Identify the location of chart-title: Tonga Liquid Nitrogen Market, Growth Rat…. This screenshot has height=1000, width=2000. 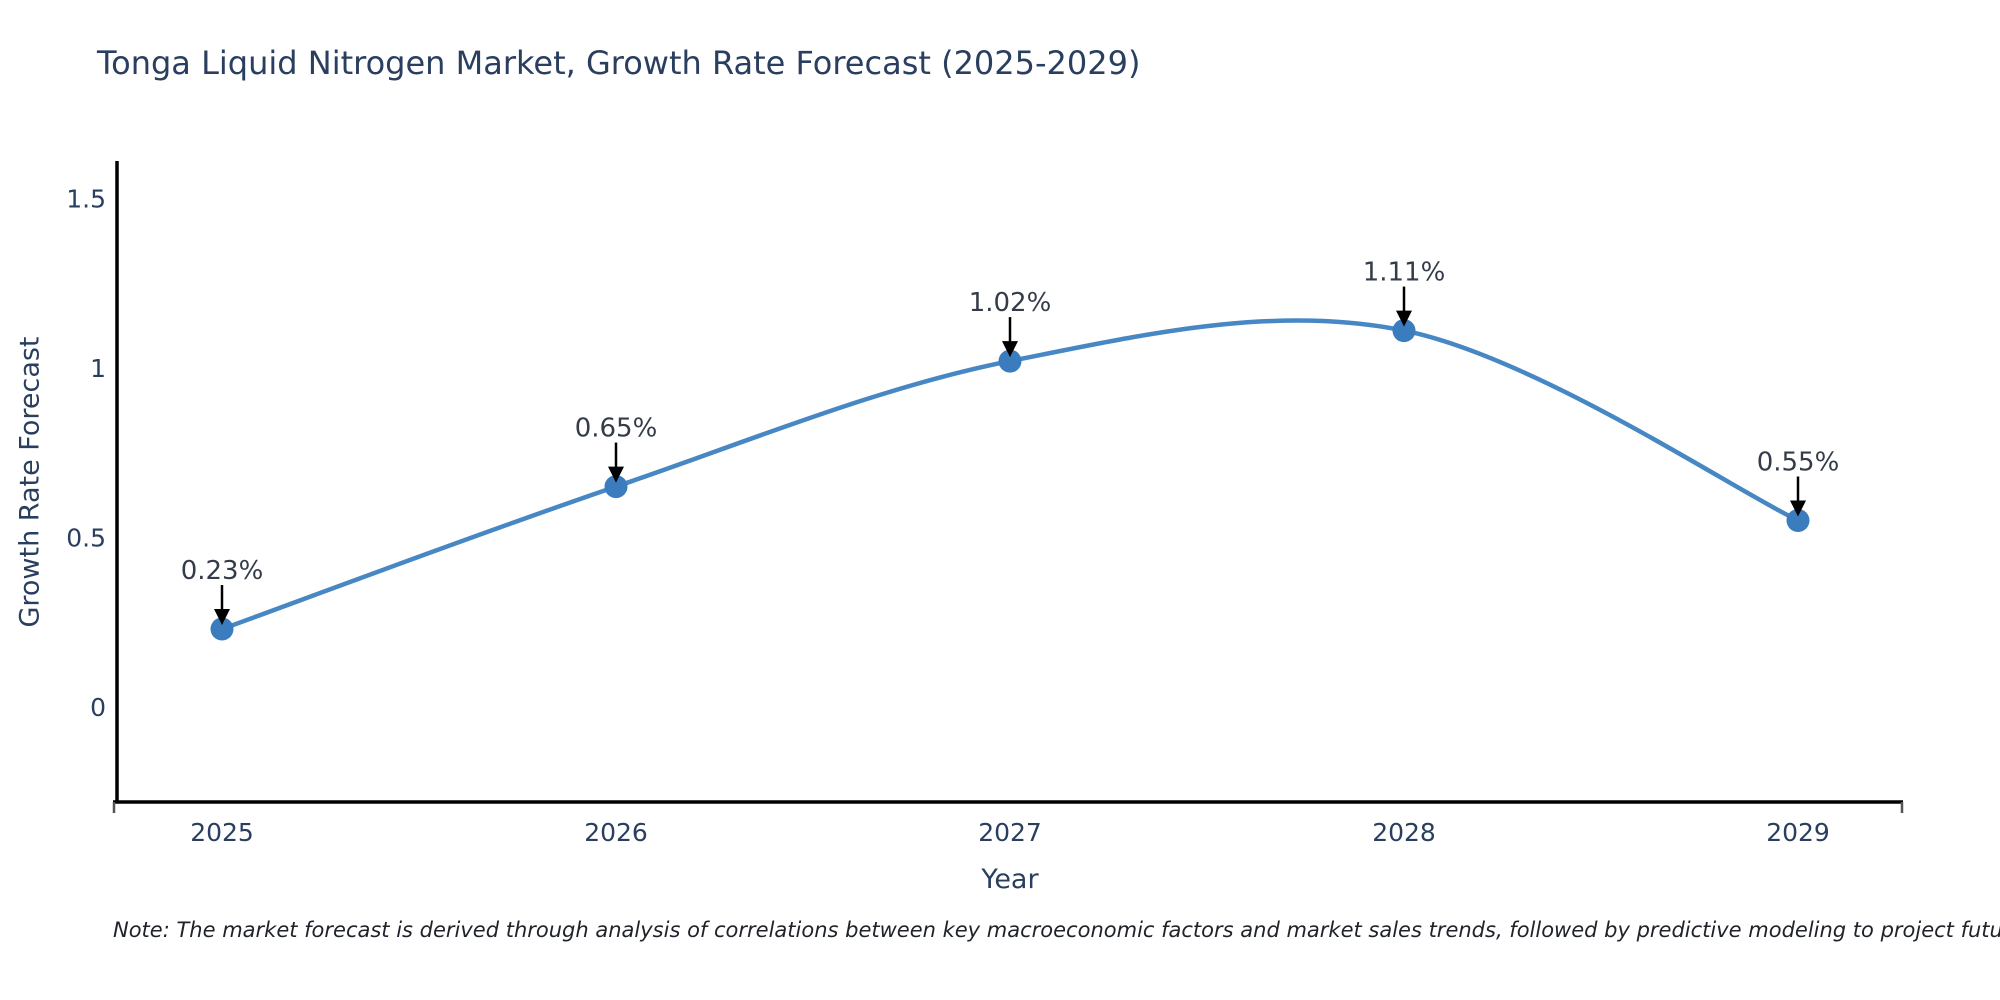
(619, 63).